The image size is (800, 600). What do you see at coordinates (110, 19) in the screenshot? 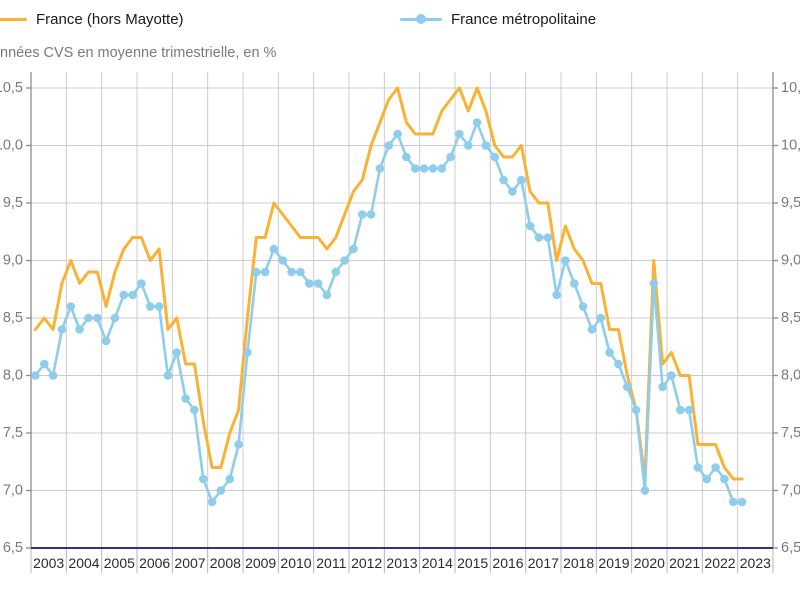
I see `legend-label-france-hors-mayotte: France (hors Mayotte)` at bounding box center [110, 19].